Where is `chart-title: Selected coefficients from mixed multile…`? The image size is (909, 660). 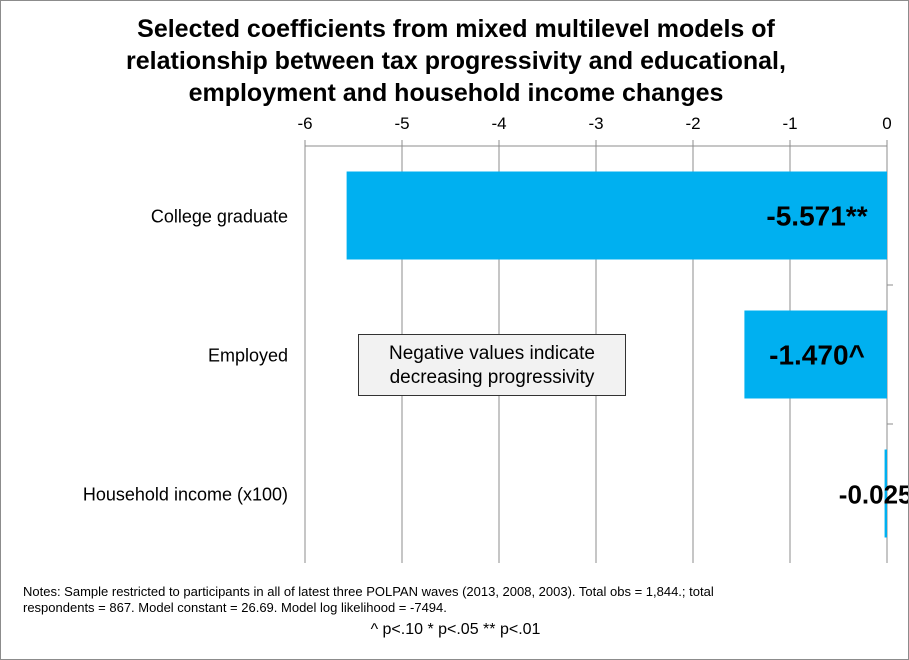
chart-title: Selected coefficients from mixed multile… is located at coordinates (456, 61).